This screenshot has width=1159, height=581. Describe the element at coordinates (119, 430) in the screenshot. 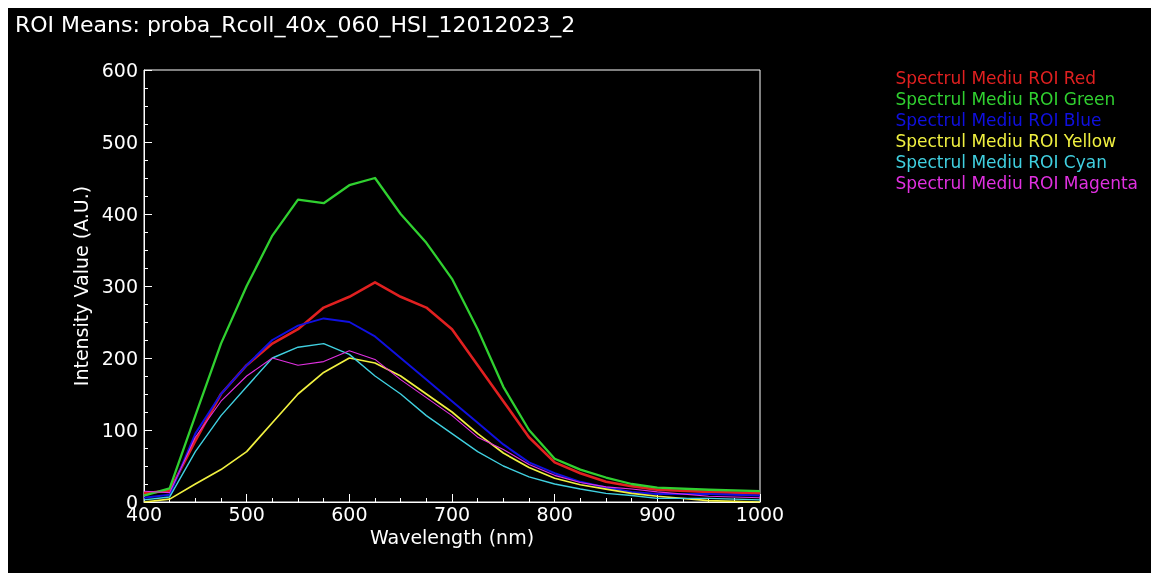

I see `y-tick-label: 100` at that location.